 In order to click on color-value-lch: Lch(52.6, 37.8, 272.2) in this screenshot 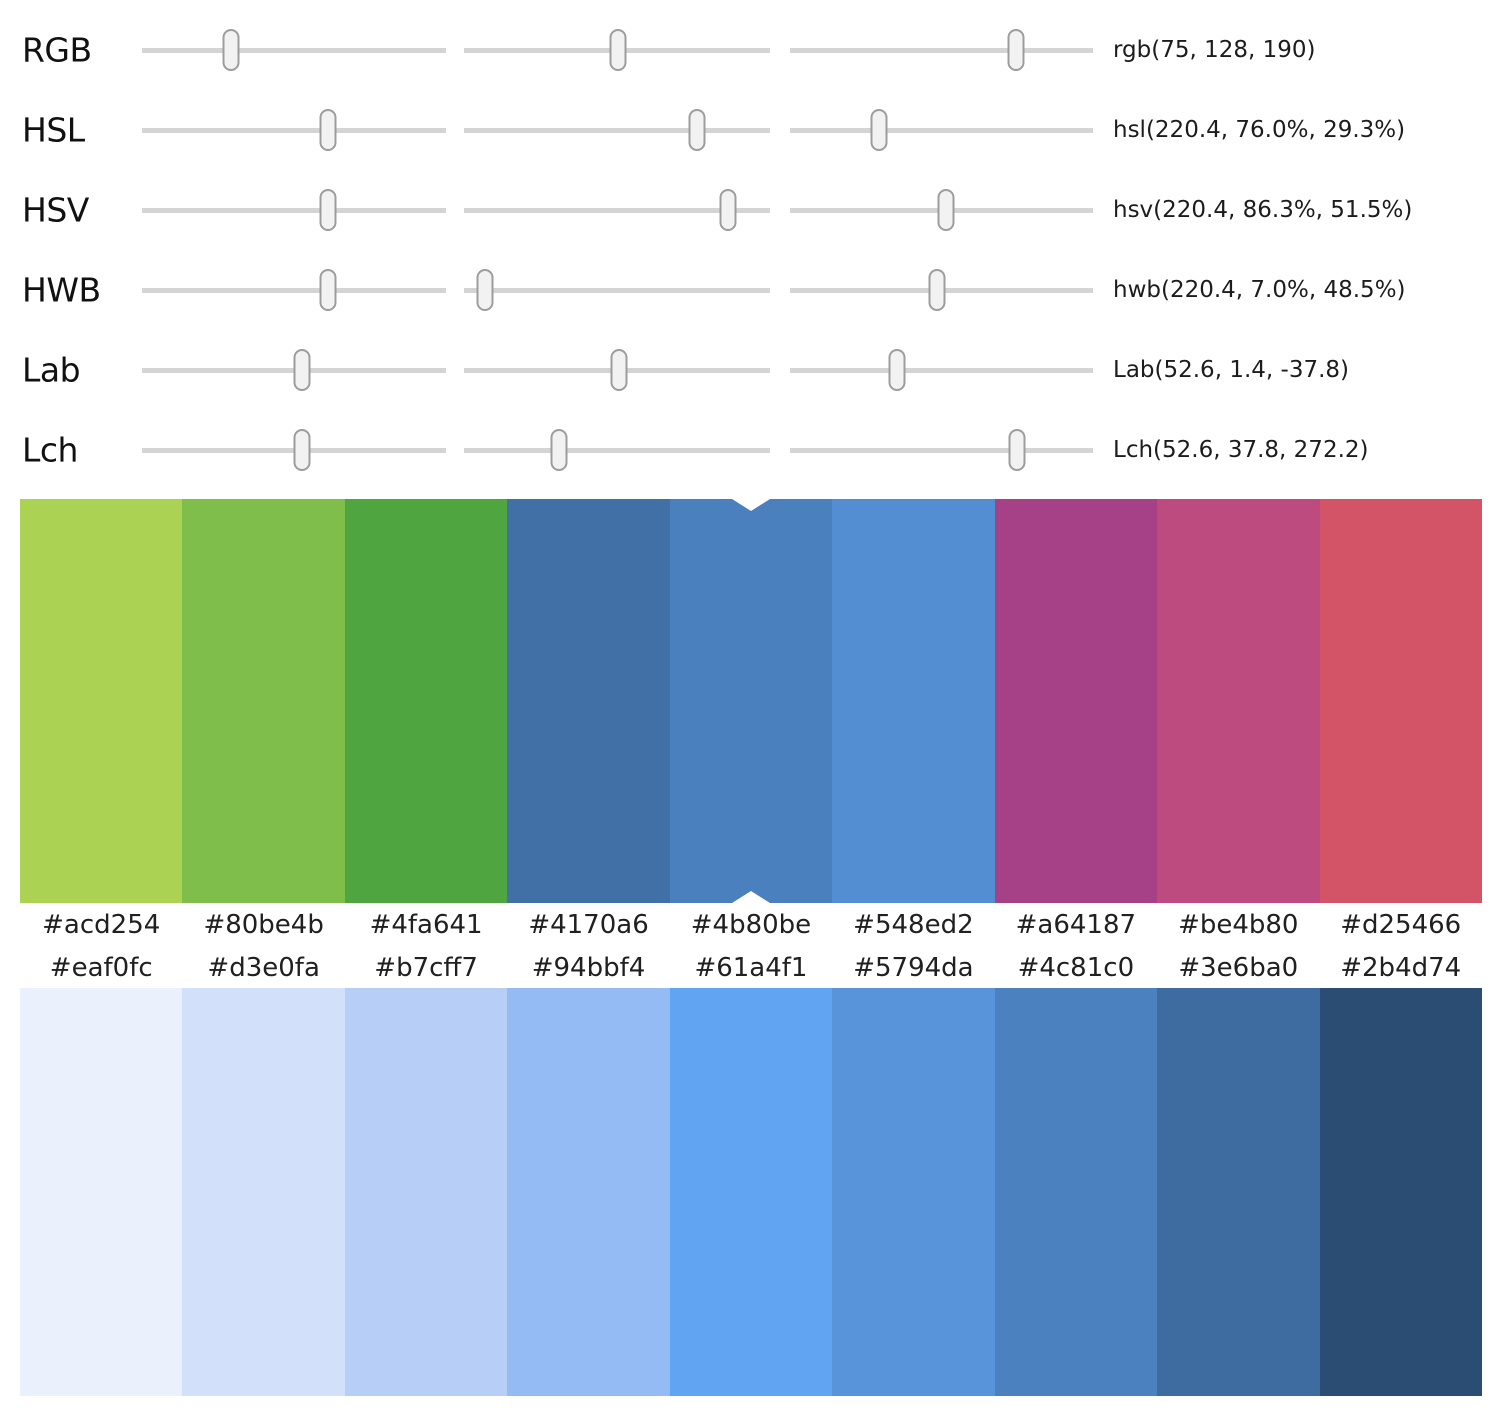, I will do `click(1241, 450)`.